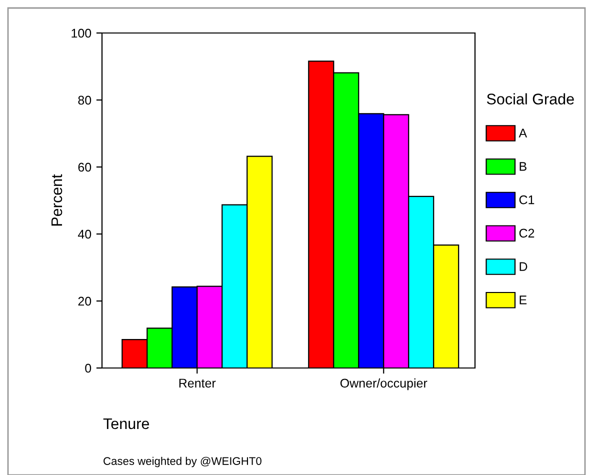 The width and height of the screenshot is (592, 475). What do you see at coordinates (526, 199) in the screenshot?
I see `legend-label: C1` at bounding box center [526, 199].